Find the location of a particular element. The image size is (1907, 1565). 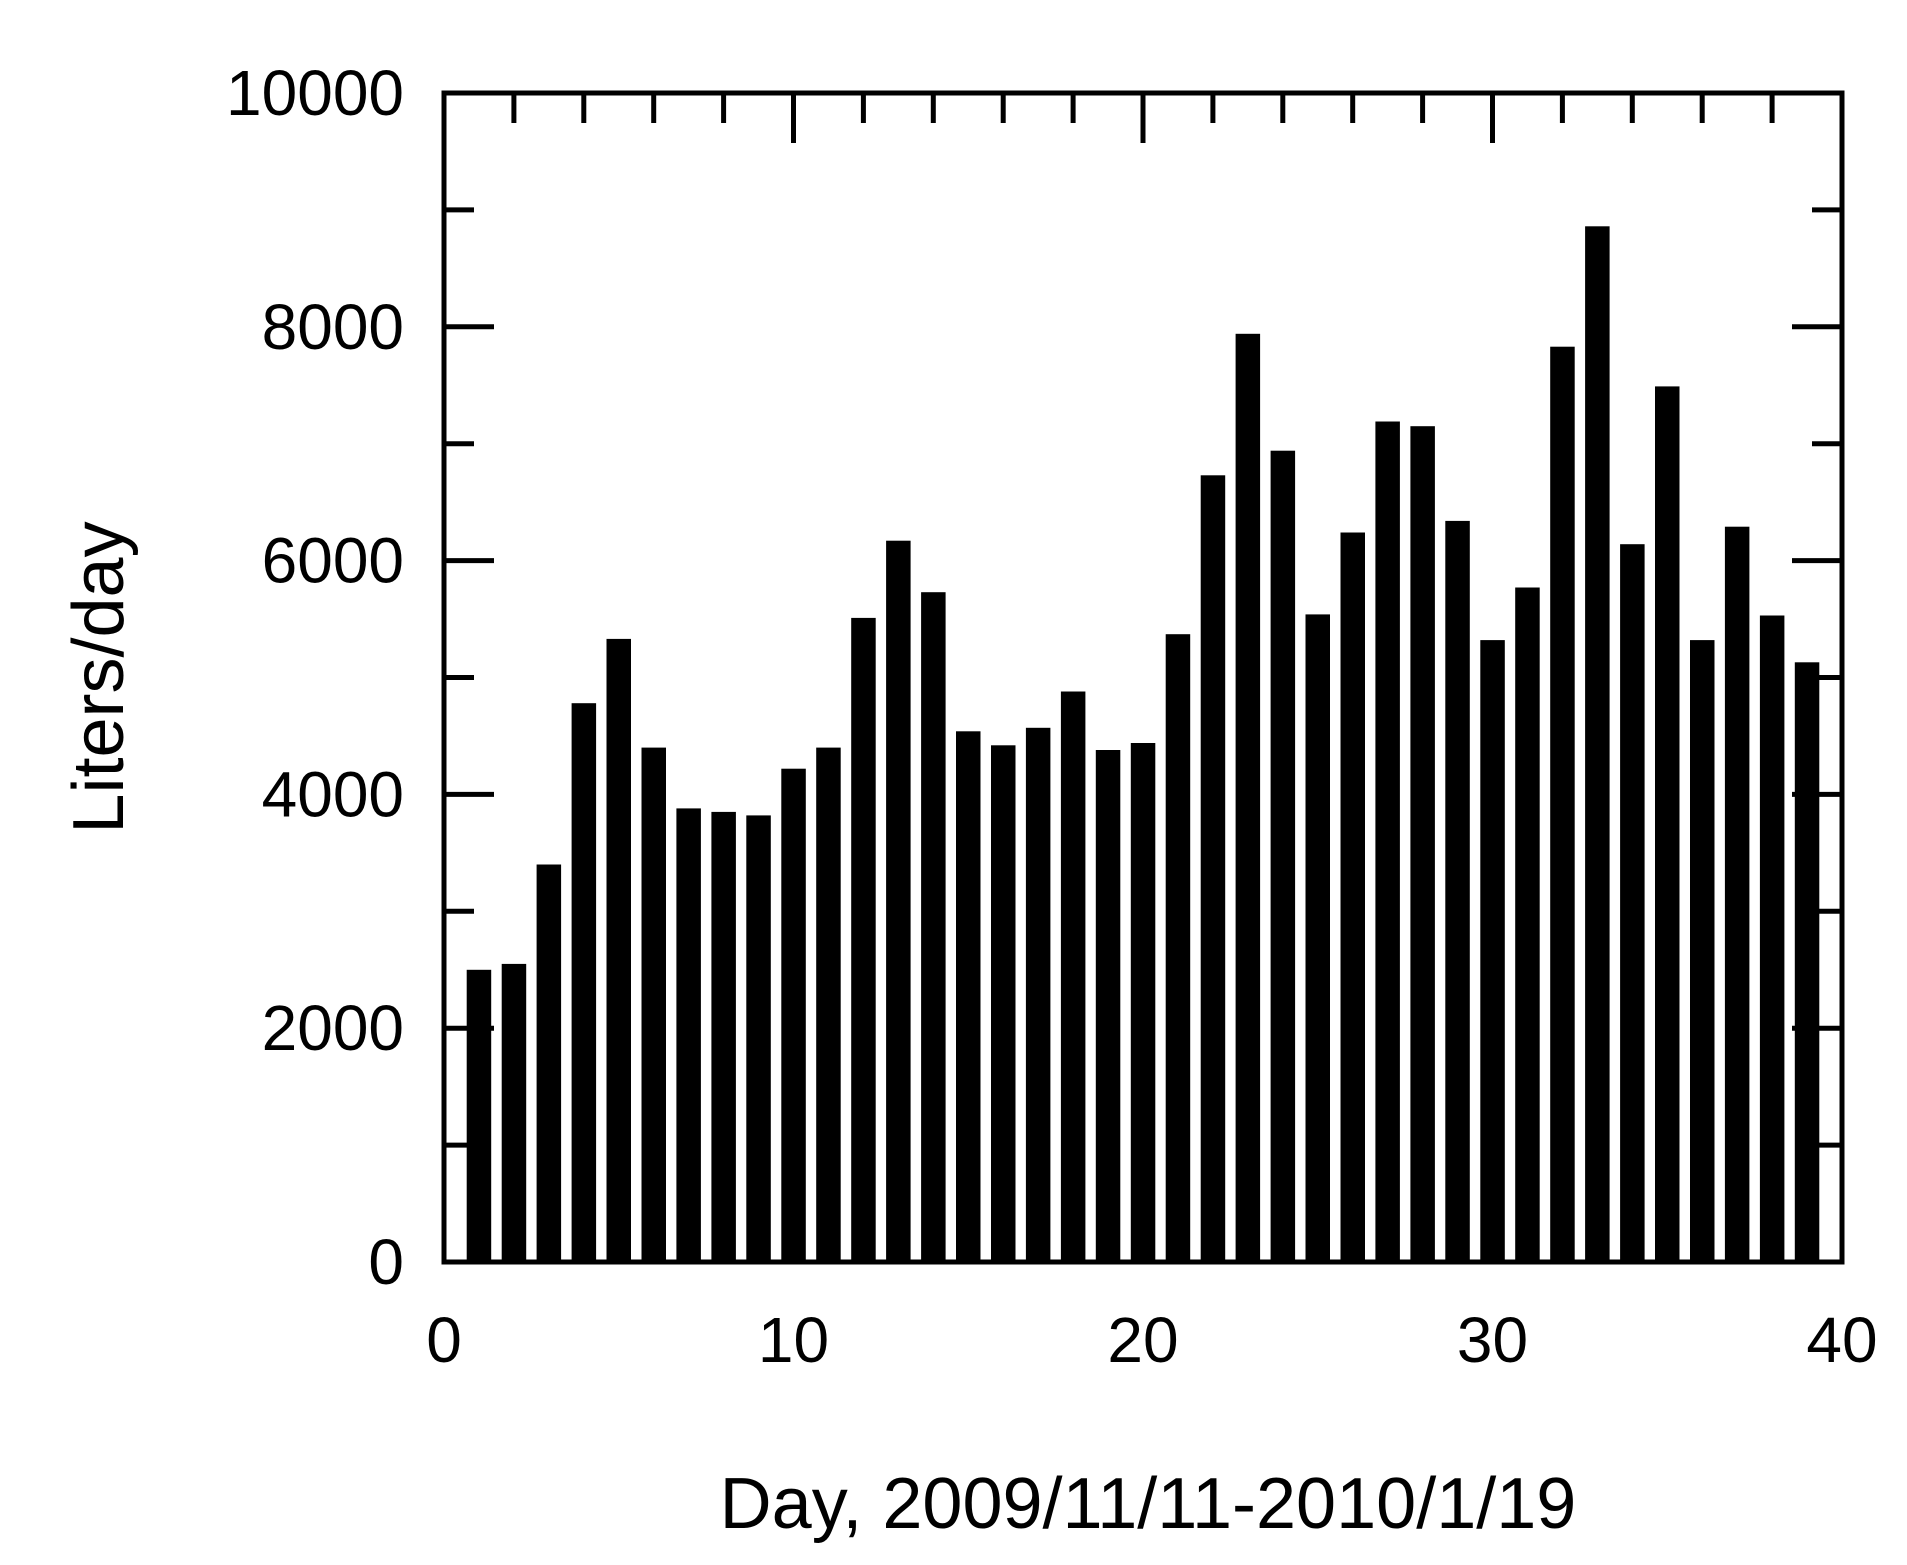

x-tick-label: 20 is located at coordinates (1142, 1340).